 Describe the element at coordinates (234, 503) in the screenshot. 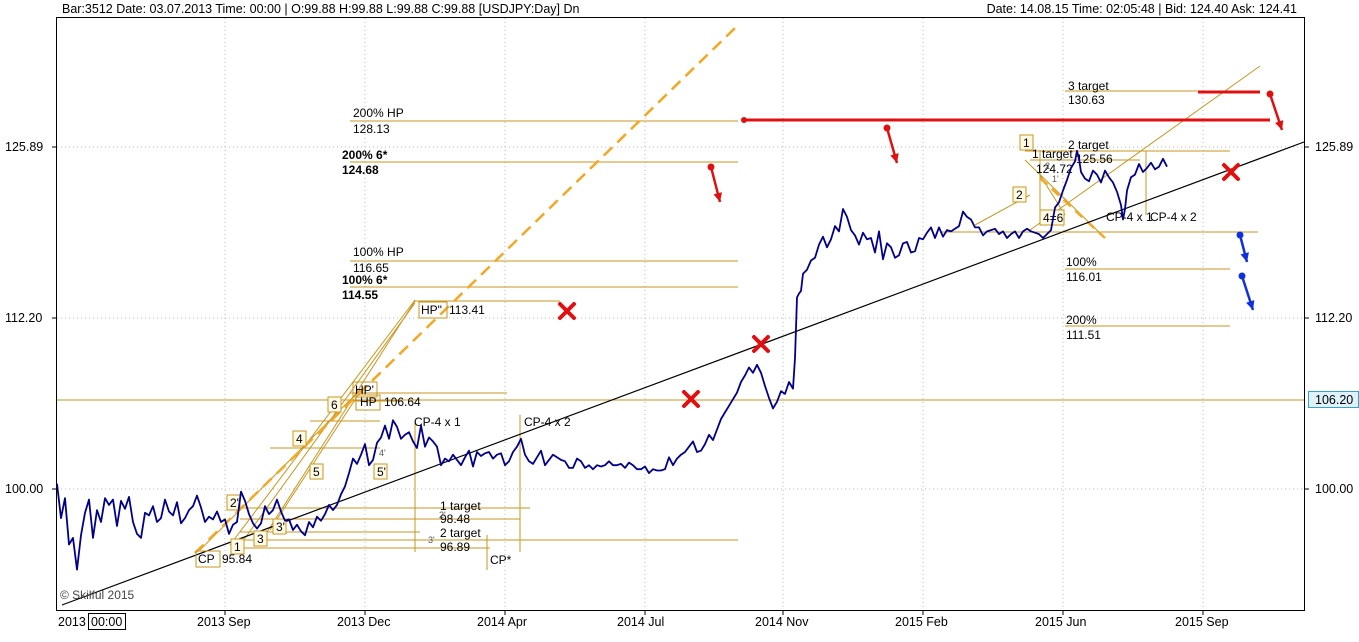

I see `wave-box-label: 2'` at that location.